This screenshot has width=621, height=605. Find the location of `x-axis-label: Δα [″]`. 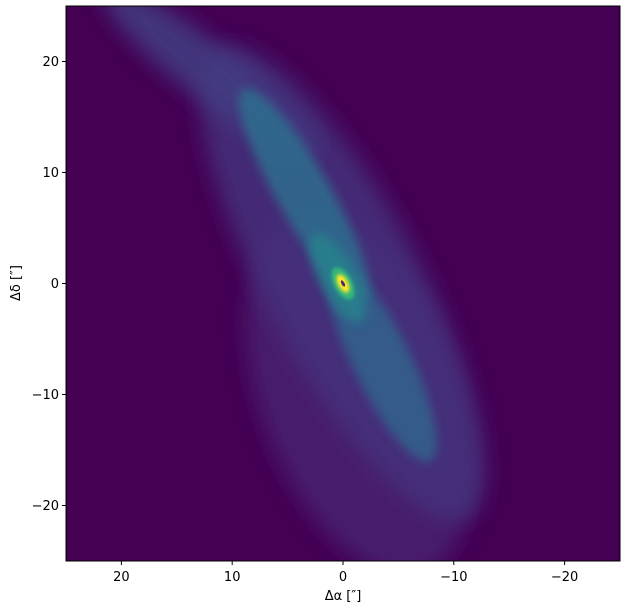

x-axis-label: Δα [″] is located at coordinates (343, 596).